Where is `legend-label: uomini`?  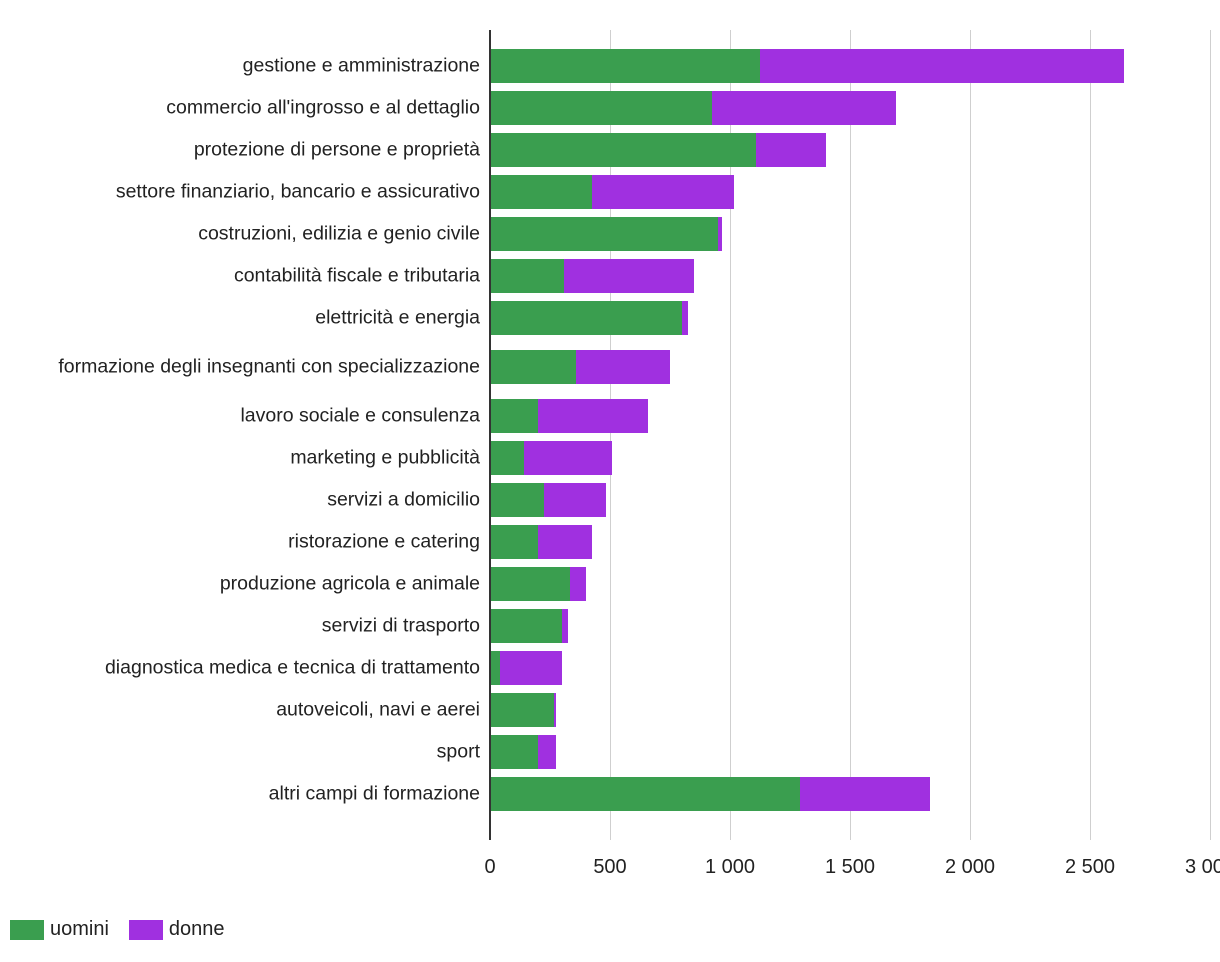 legend-label: uomini is located at coordinates (79, 929).